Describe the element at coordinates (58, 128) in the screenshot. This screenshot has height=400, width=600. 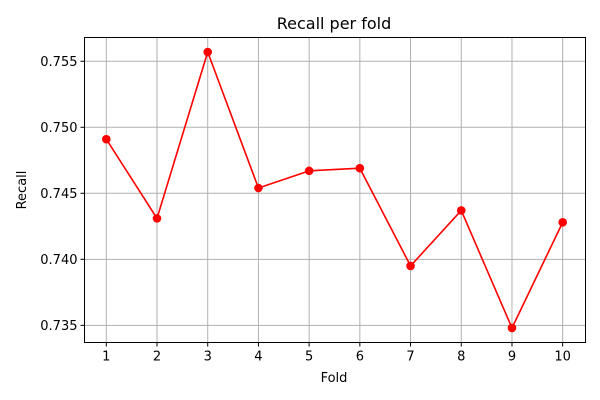
I see `y-tick-label: 0.750` at that location.